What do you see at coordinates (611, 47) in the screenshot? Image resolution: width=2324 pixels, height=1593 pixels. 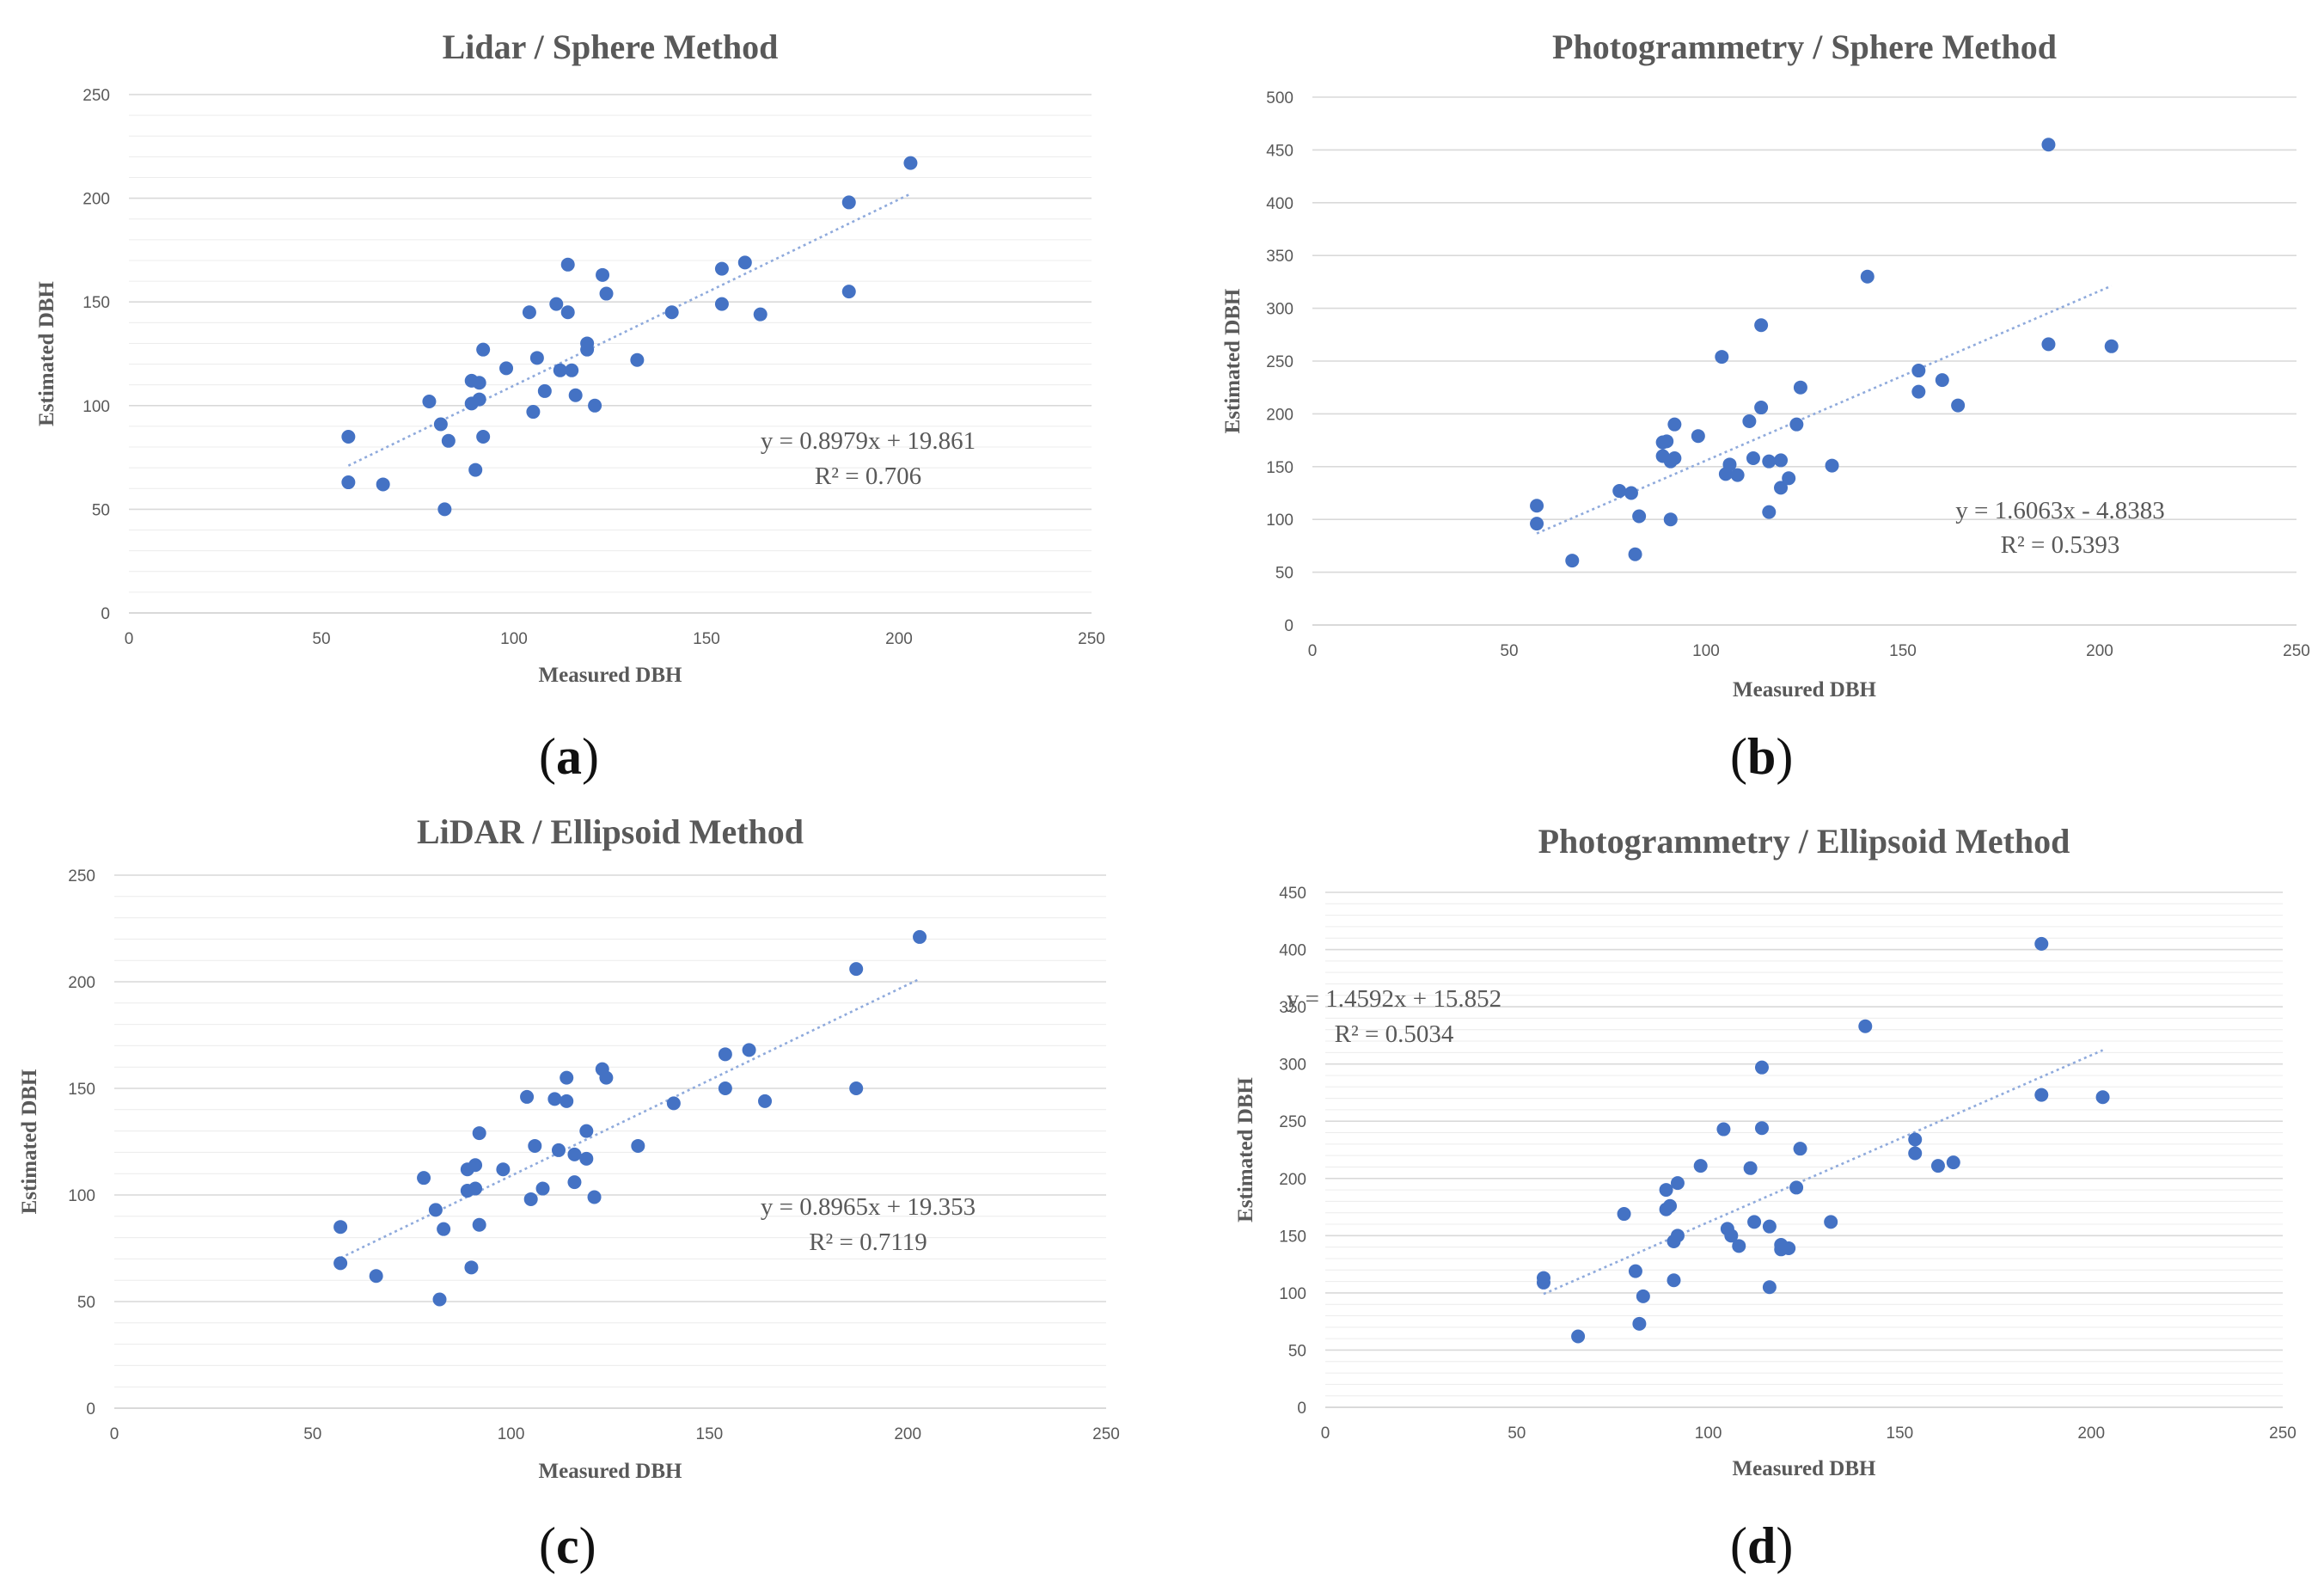 I see `chart-title: Lidar / Sphere Method` at bounding box center [611, 47].